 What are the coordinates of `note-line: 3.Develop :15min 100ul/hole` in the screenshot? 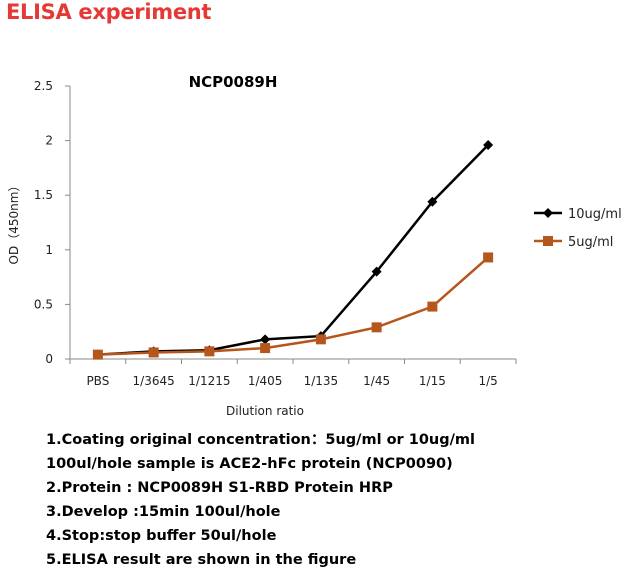 It's located at (163, 512).